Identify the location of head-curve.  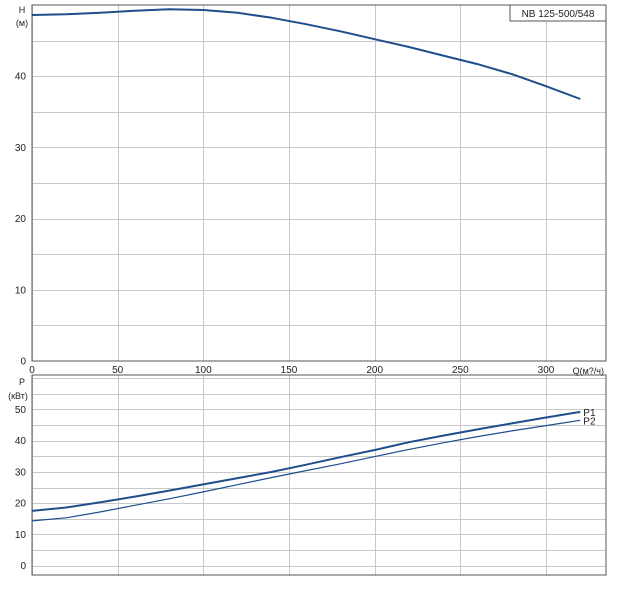
(306, 54).